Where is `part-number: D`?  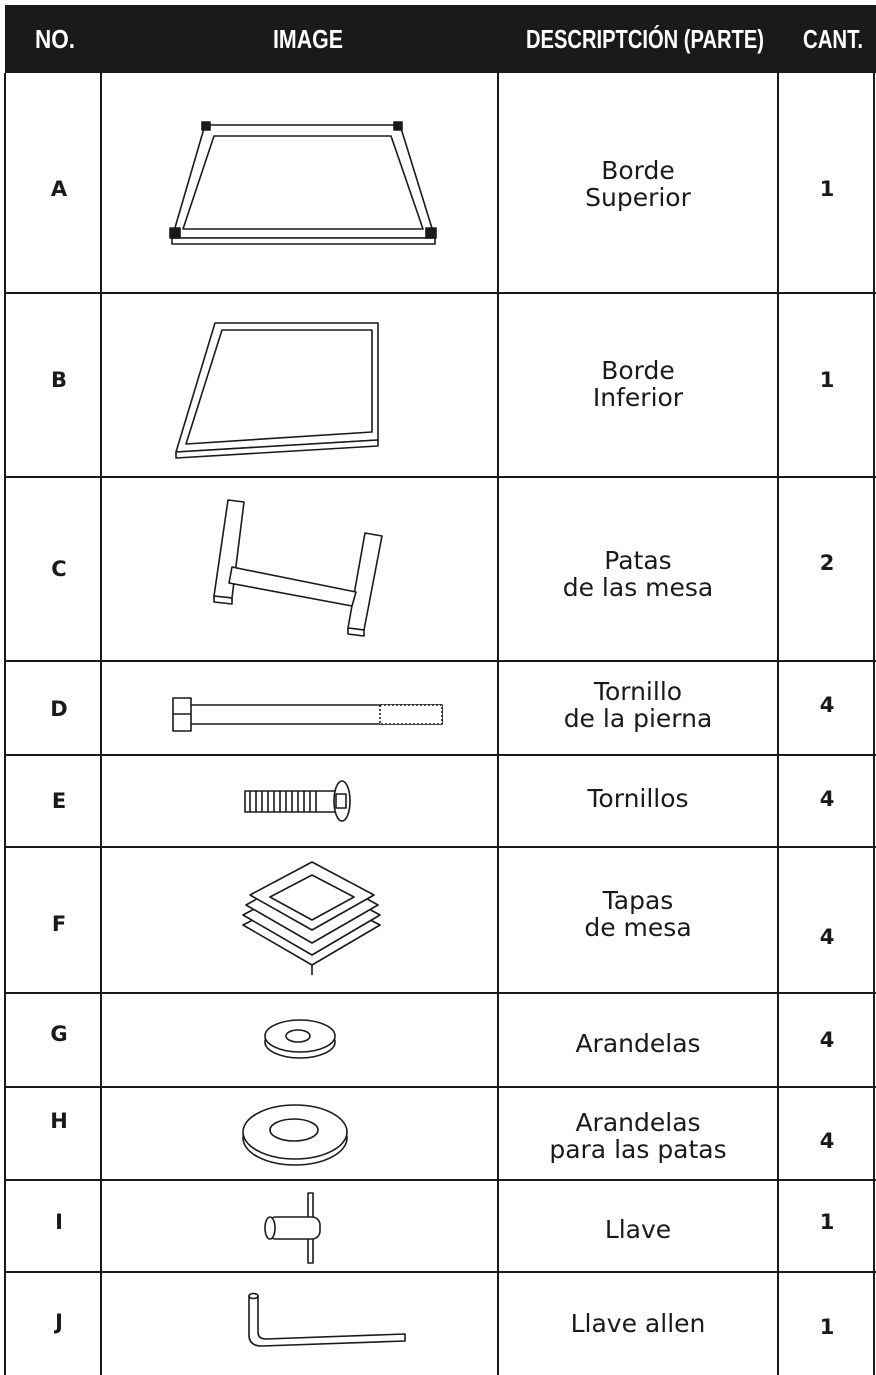
part-number: D is located at coordinates (58, 709).